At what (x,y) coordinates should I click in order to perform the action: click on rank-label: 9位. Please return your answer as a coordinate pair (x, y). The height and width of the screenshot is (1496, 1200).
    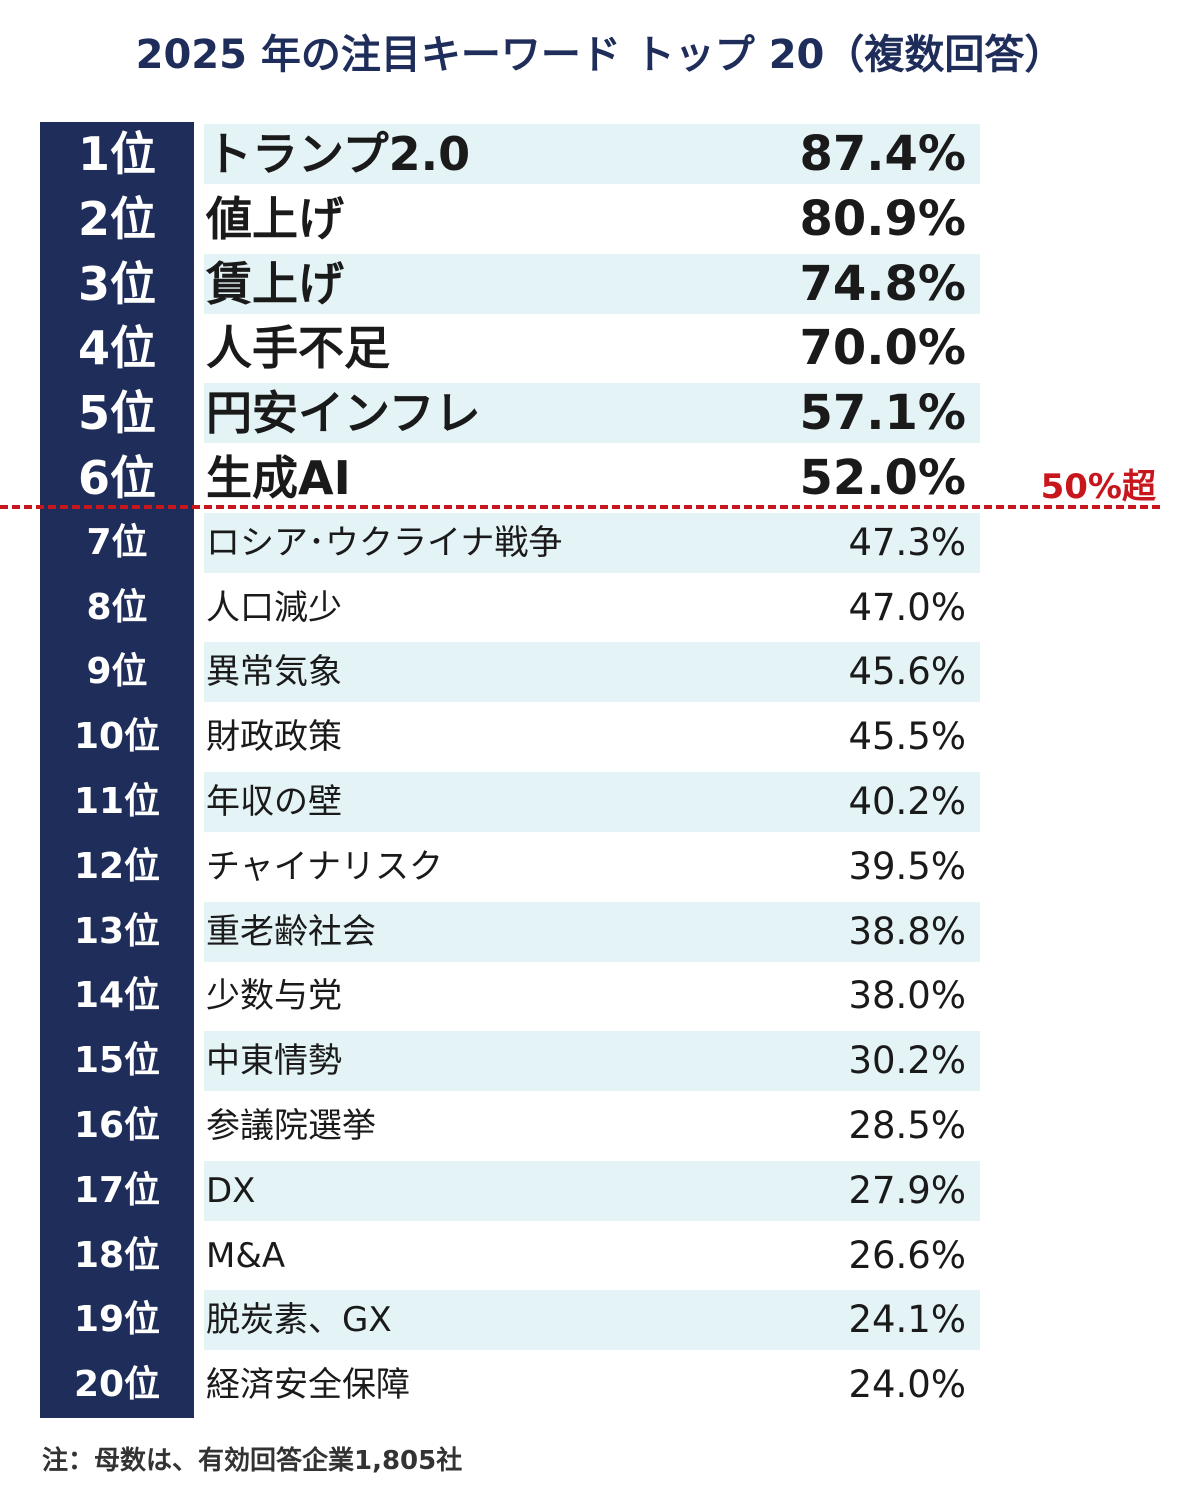
    Looking at the image, I should click on (117, 672).